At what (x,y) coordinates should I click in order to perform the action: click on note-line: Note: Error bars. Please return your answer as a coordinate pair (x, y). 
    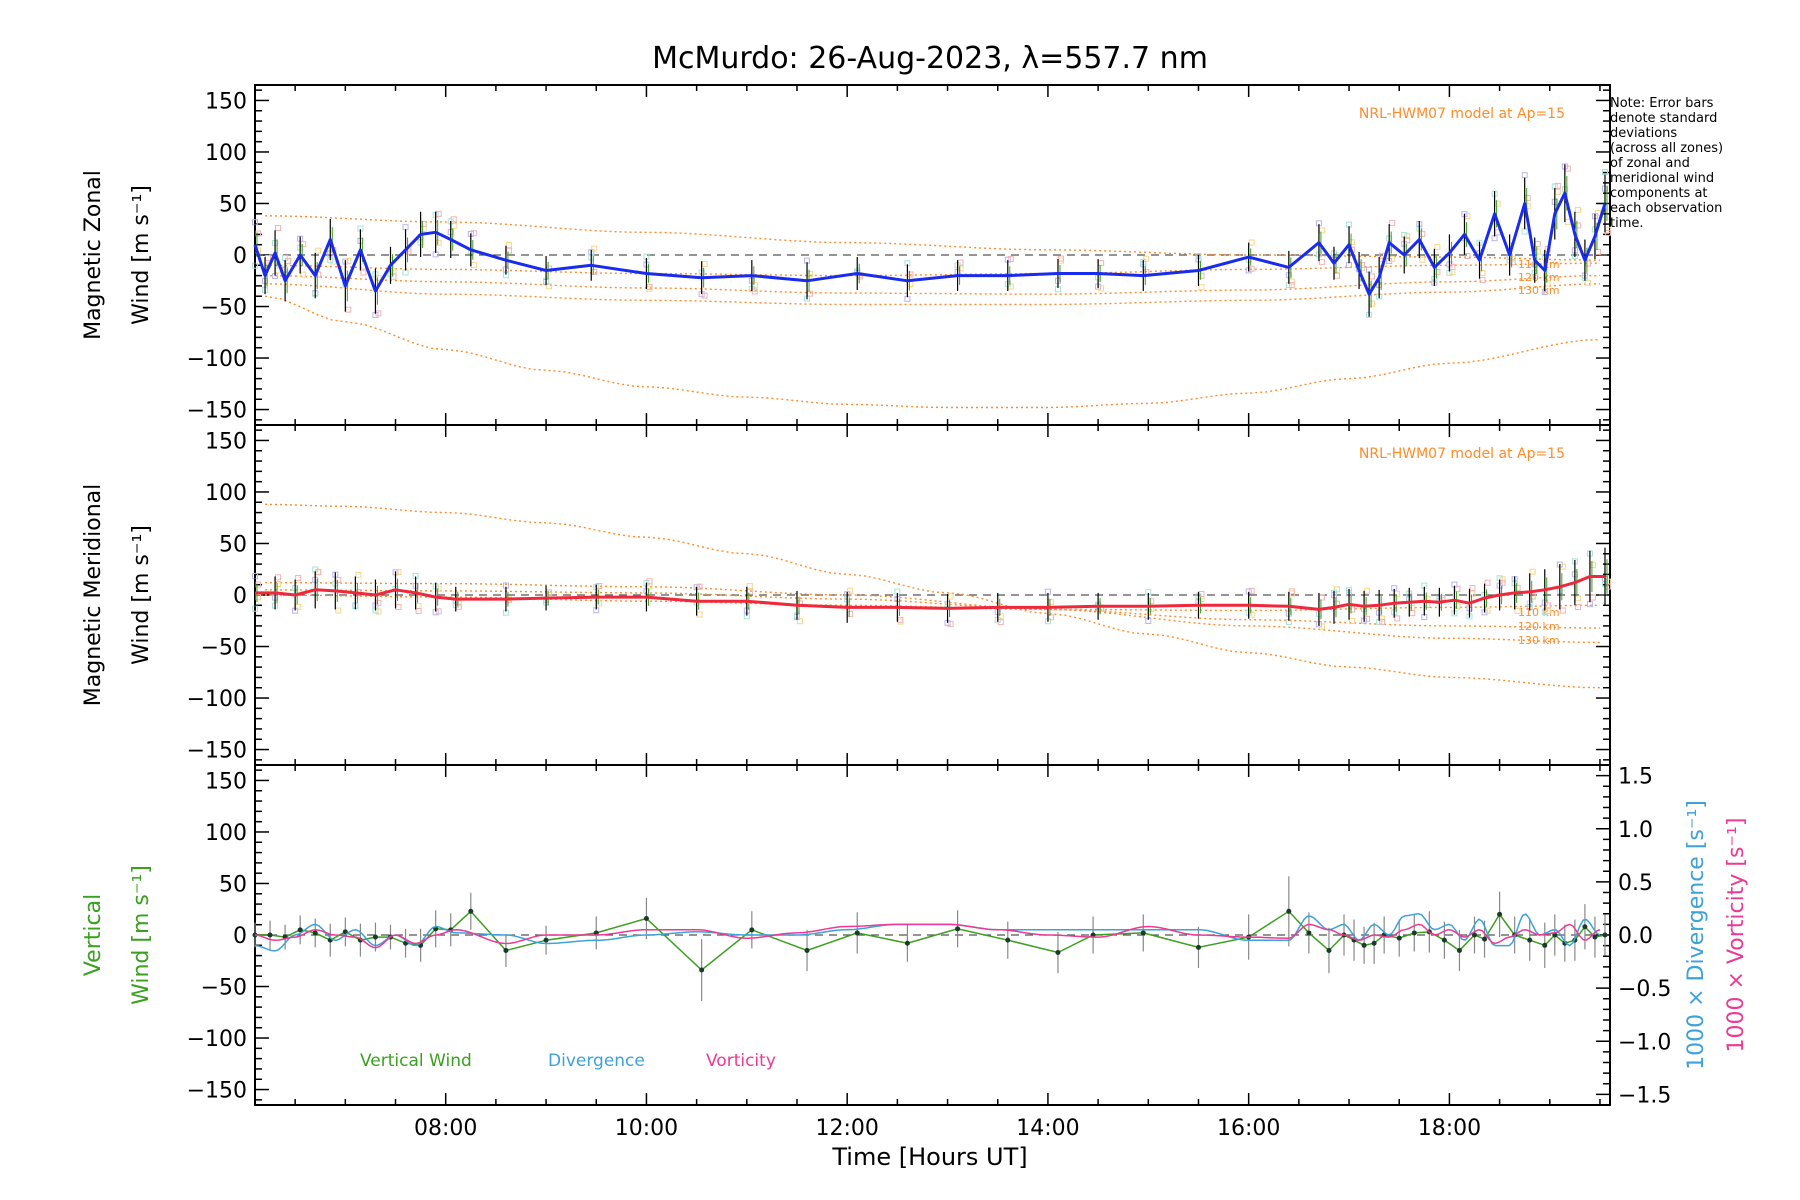
    Looking at the image, I should click on (1662, 103).